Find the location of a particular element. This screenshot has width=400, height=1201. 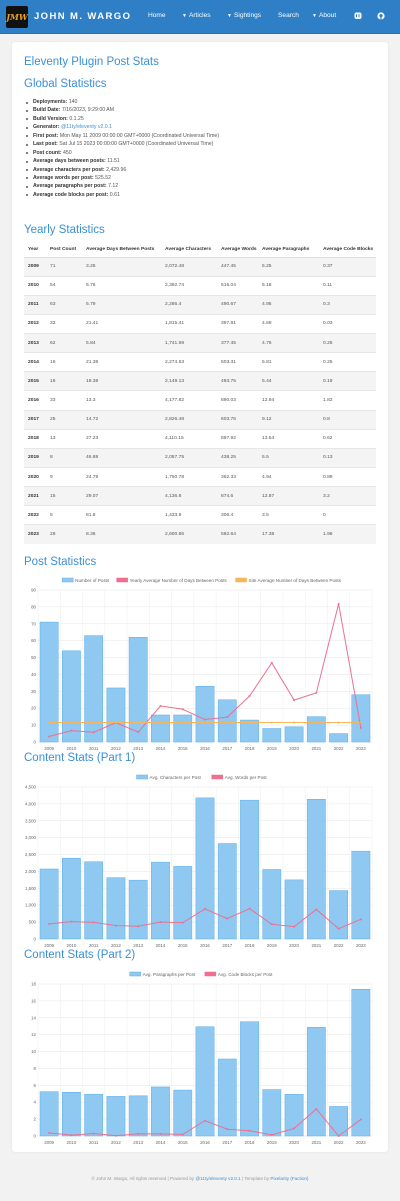

footer-eleventy-link: @11ty/eleventy v2.0.1 is located at coordinates (218, 1178).